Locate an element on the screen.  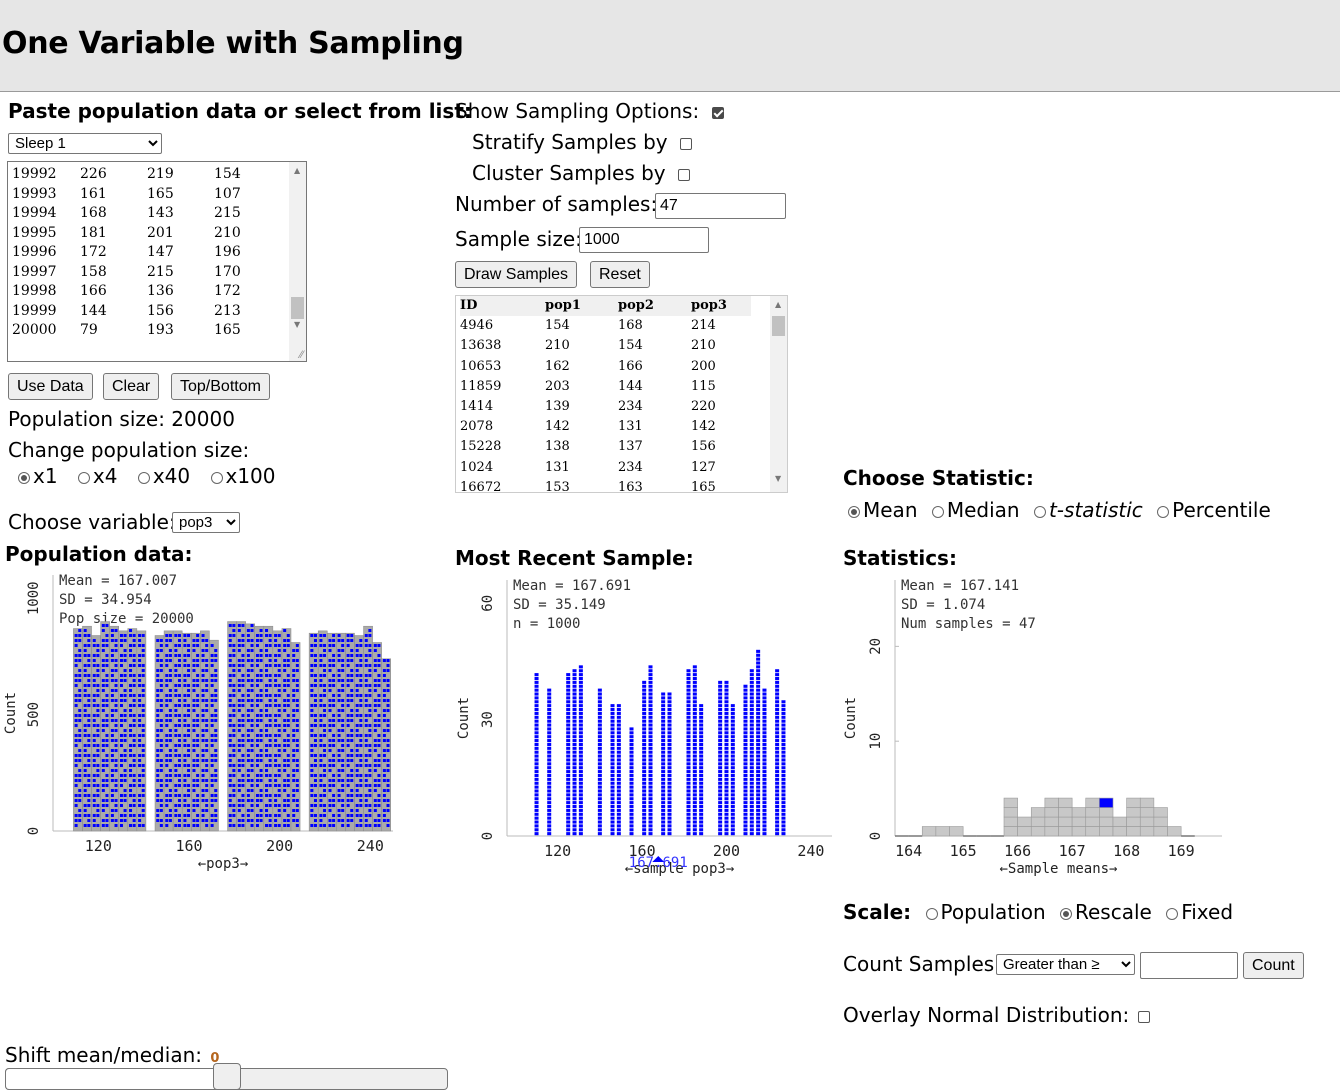
table-scroll-thumb is located at coordinates (778, 326).